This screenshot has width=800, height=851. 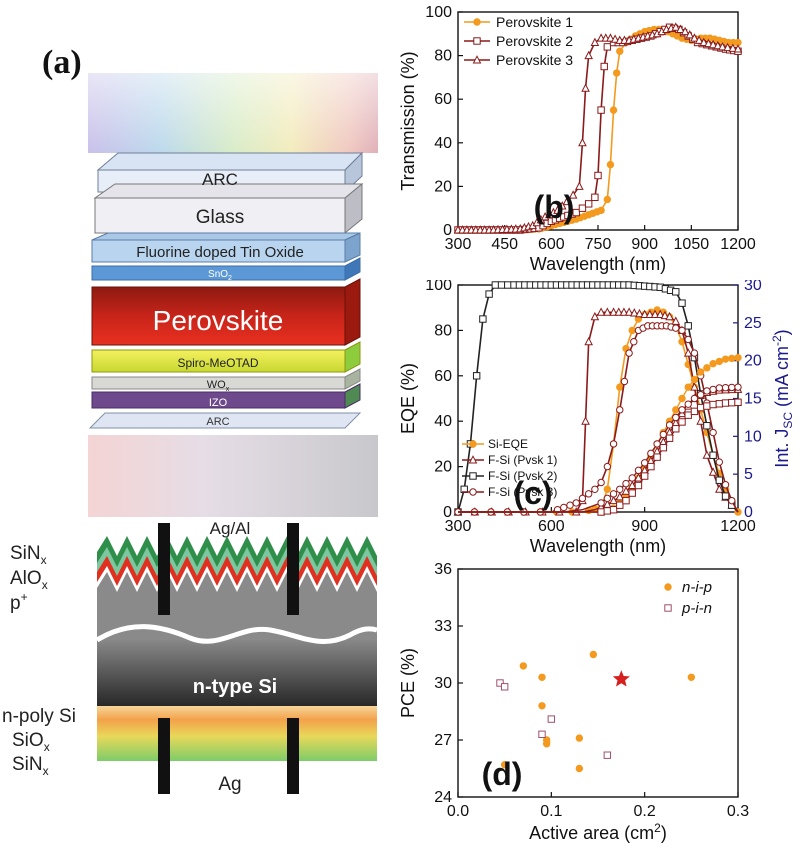 What do you see at coordinates (226, 357) in the screenshot?
I see `layer-spiro` at bounding box center [226, 357].